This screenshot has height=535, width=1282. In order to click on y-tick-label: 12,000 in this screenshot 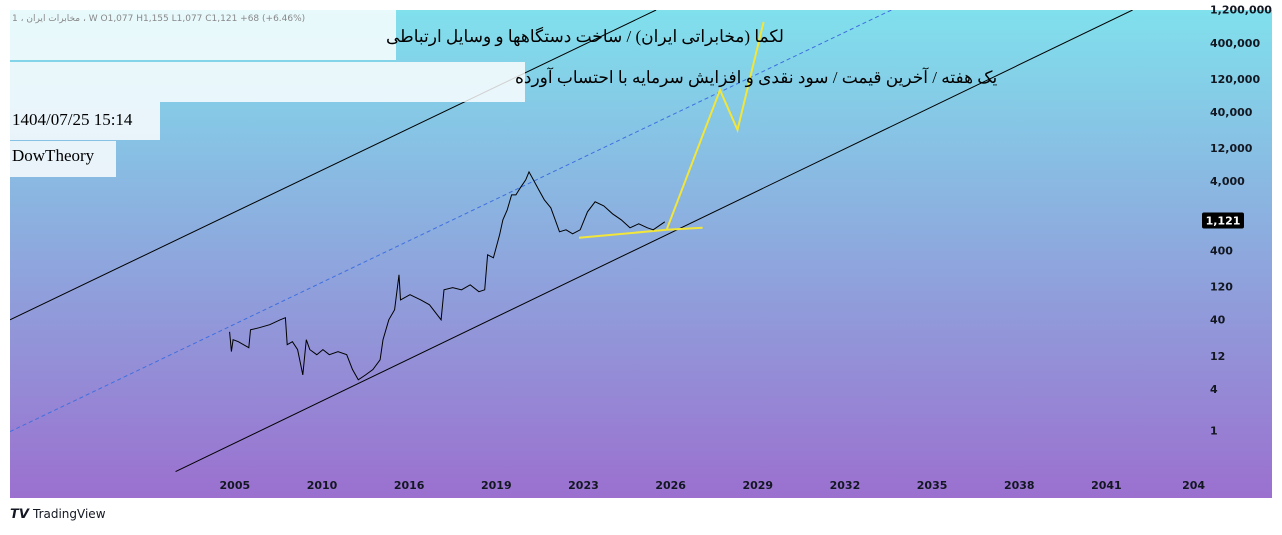, I will do `click(1231, 148)`.